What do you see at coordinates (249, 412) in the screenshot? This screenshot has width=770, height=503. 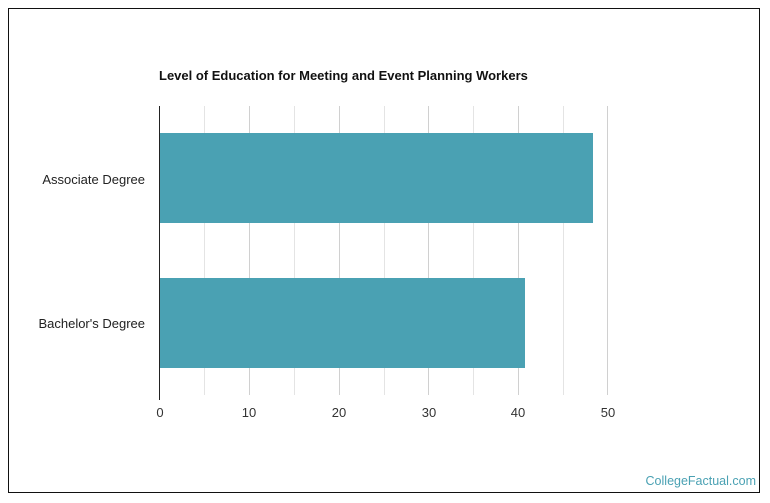 I see `x-tick-10: 10` at bounding box center [249, 412].